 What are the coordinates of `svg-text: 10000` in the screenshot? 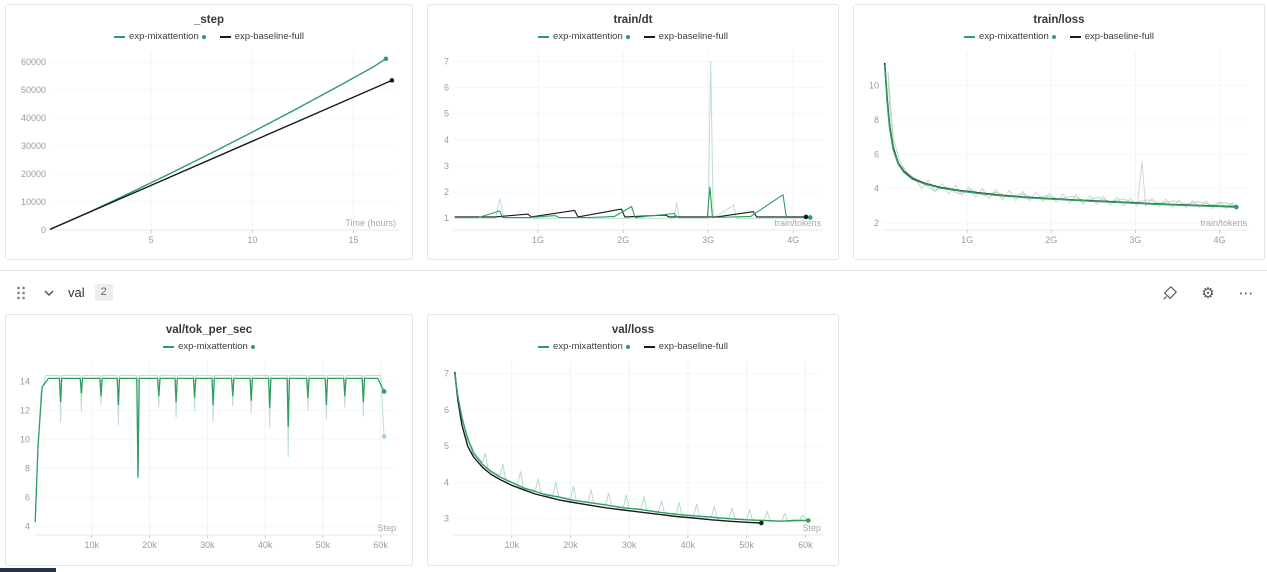 It's located at (33, 202).